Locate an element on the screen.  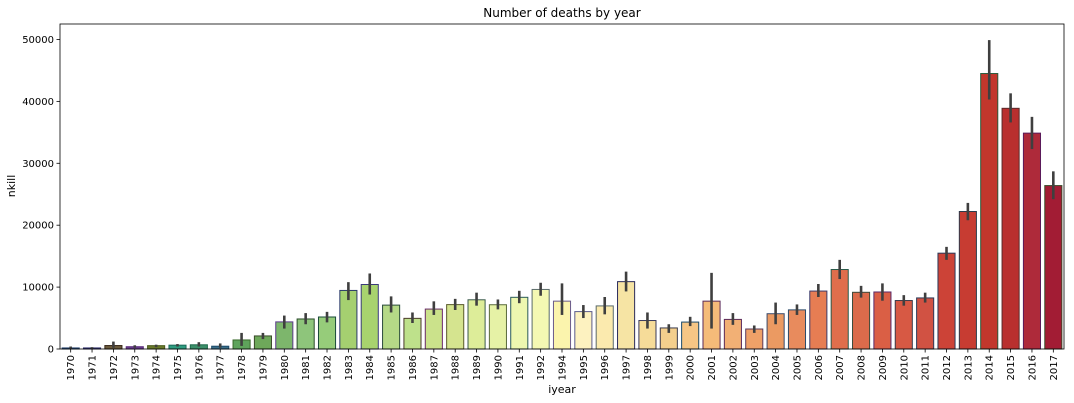
bar-1990 is located at coordinates (497, 327).